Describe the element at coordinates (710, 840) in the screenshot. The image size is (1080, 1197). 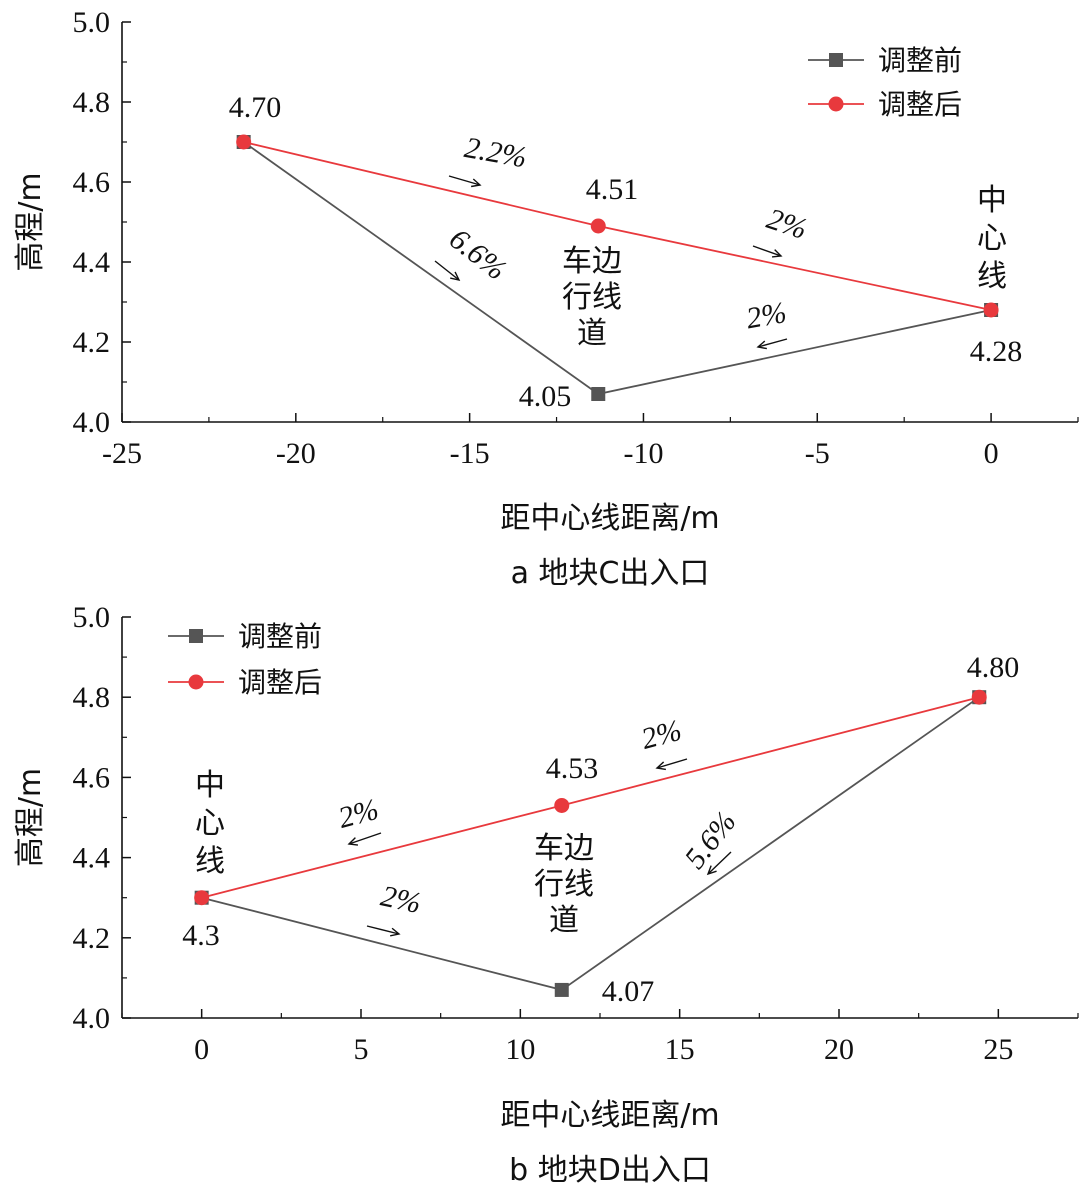
I see `slope-label: 5.6%` at that location.